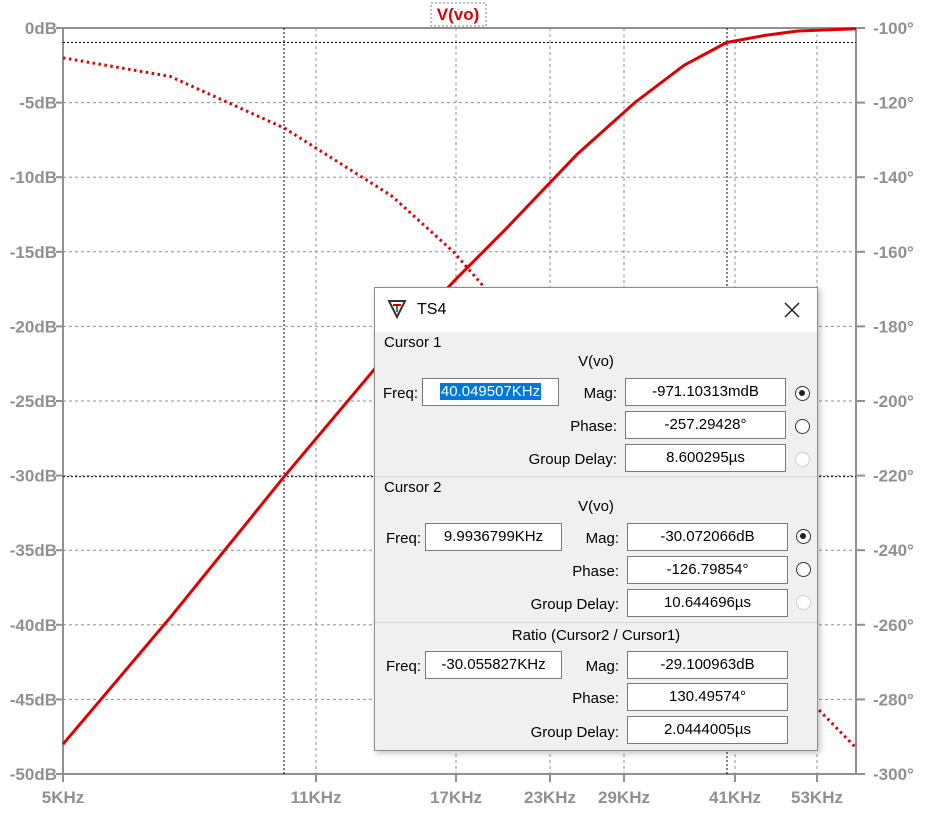 This screenshot has height=815, width=931. What do you see at coordinates (707, 730) in the screenshot?
I see `ratio-gd-field: 2.0444005µs` at bounding box center [707, 730].